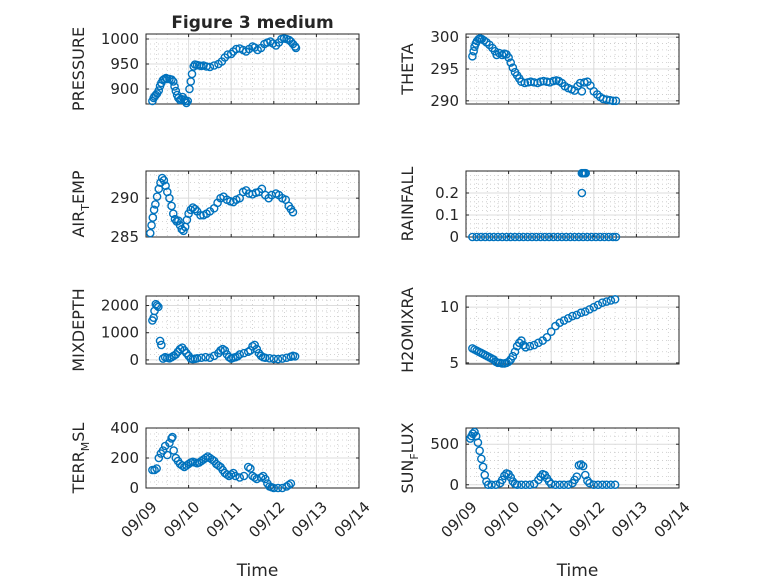 The height and width of the screenshot is (583, 778). What do you see at coordinates (120, 333) in the screenshot?
I see `y-tick-label: 1000` at bounding box center [120, 333].